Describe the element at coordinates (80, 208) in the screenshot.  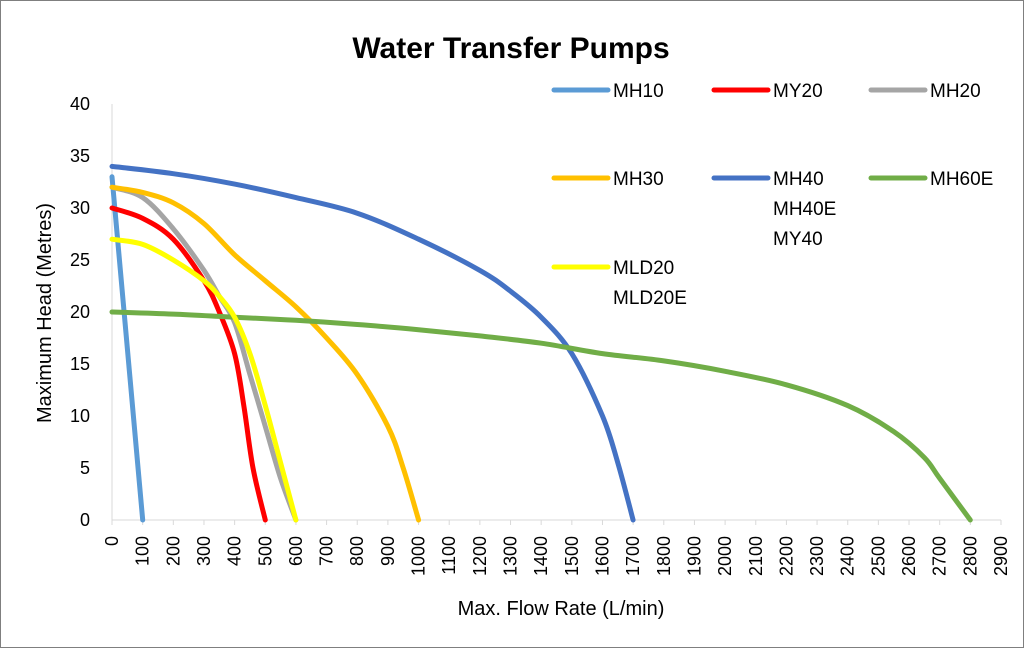
I see `y-tick-label: 30` at that location.